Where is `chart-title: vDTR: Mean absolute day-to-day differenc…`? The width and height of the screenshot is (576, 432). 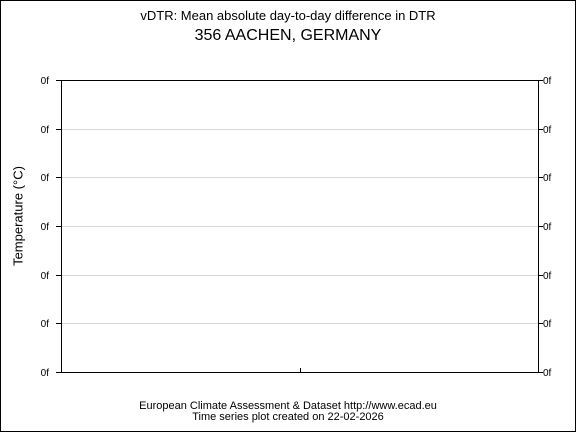 chart-title: vDTR: Mean absolute day-to-day differenc… is located at coordinates (288, 15).